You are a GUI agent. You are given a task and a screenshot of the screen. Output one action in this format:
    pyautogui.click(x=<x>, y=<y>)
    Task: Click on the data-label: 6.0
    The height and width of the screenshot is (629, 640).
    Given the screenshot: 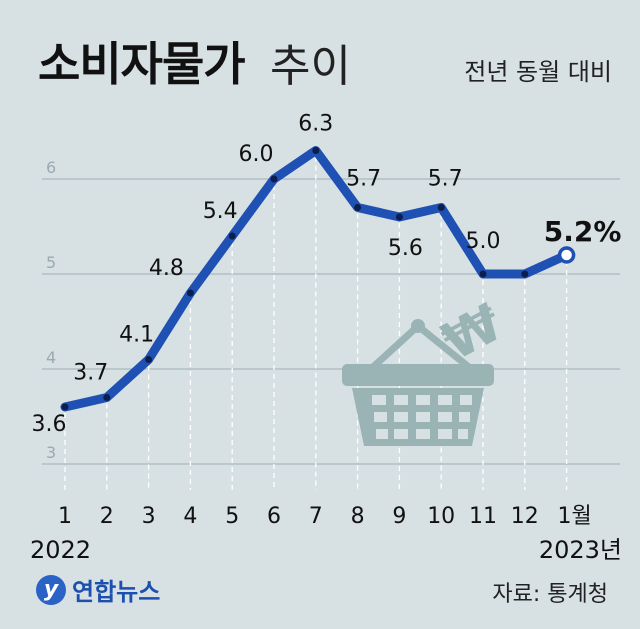 What is the action you would take?
    pyautogui.click(x=256, y=154)
    